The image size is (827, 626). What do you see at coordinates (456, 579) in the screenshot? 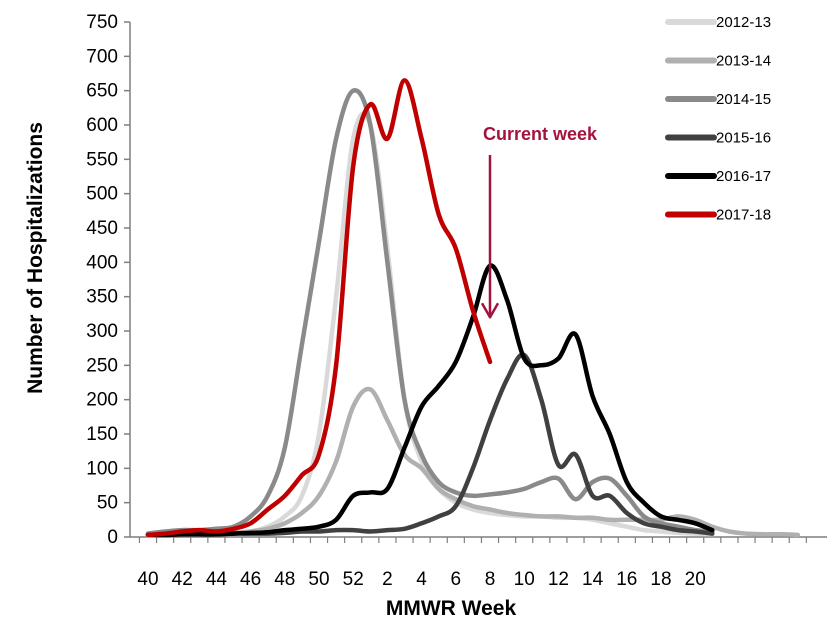
I see `x-tick-label: 6` at bounding box center [456, 579].